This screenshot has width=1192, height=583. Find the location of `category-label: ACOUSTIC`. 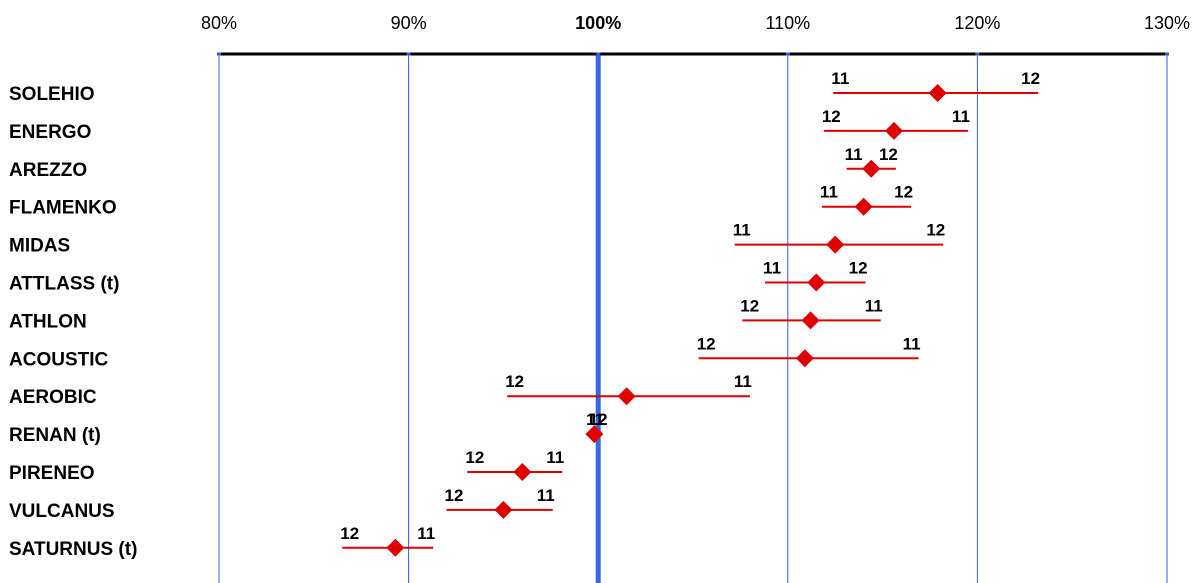

category-label: ACOUSTIC is located at coordinates (59, 359).